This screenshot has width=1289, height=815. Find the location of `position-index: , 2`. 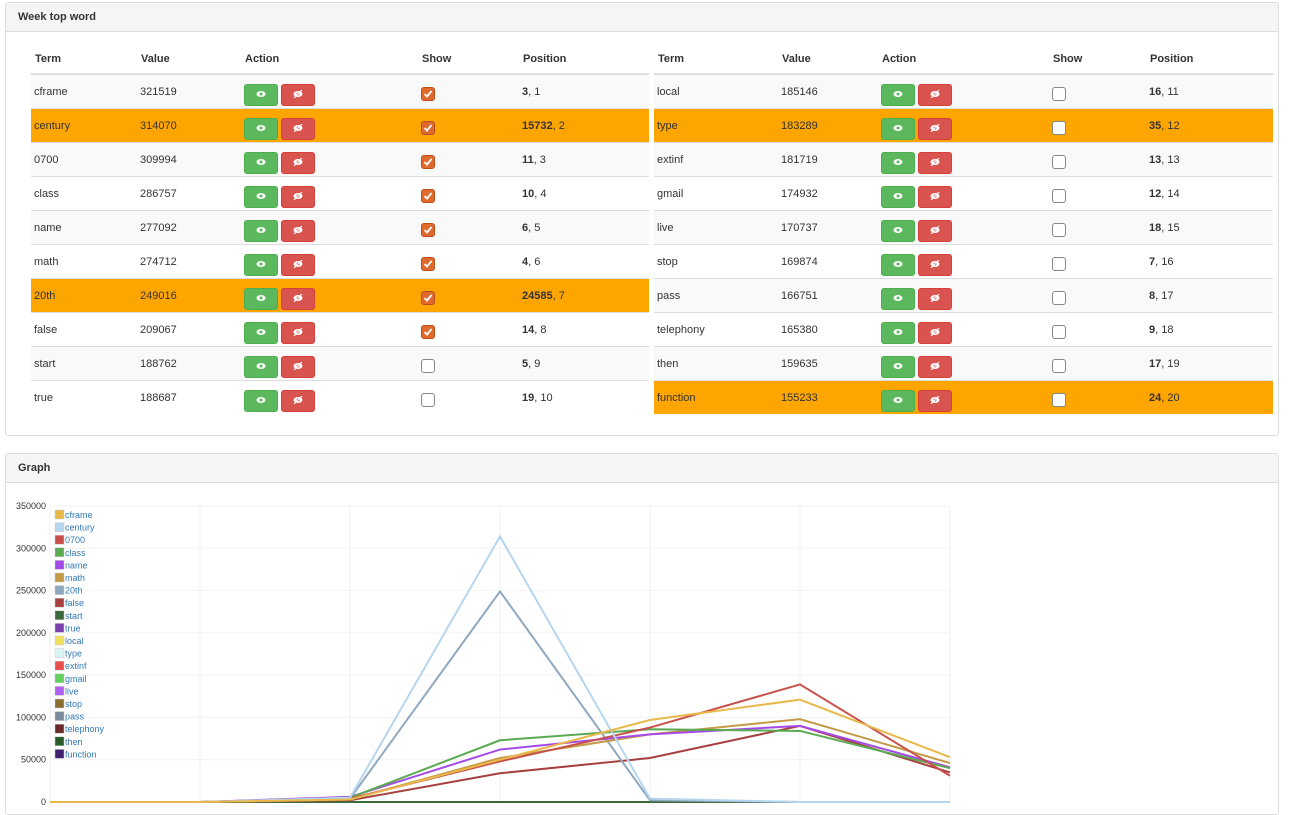

position-index: , 2 is located at coordinates (558, 125).